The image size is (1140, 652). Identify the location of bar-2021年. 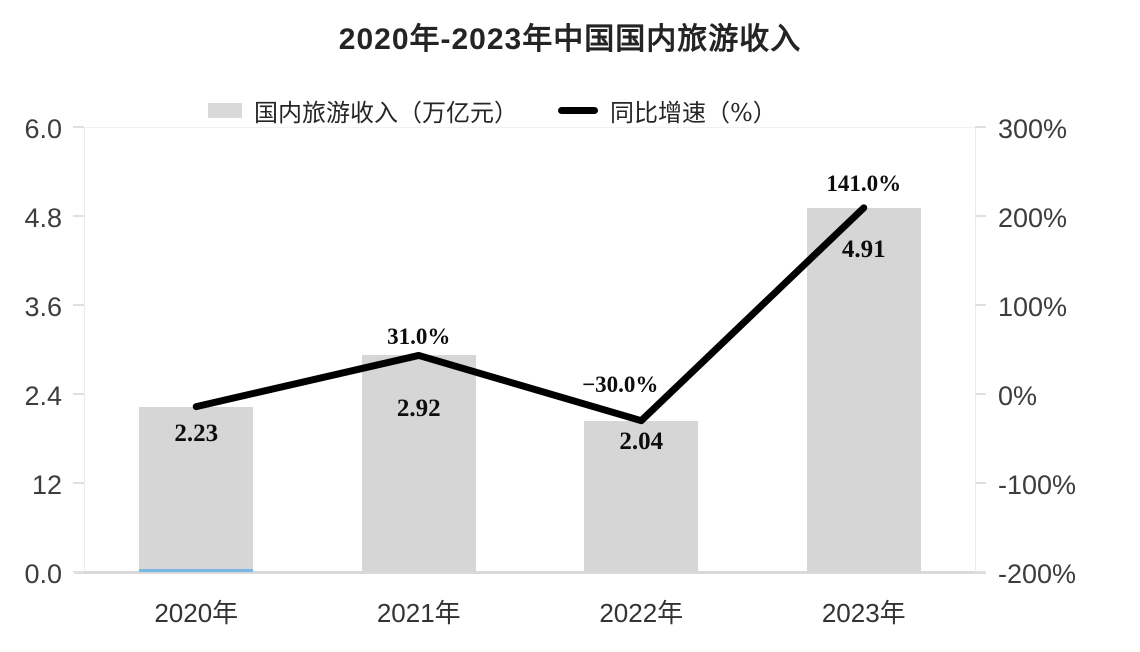
(418, 463).